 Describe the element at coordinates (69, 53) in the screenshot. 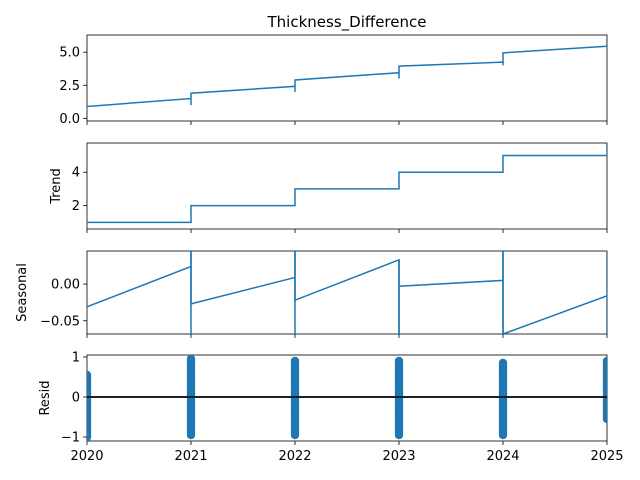

I see `y-tick-label: 5.0` at that location.